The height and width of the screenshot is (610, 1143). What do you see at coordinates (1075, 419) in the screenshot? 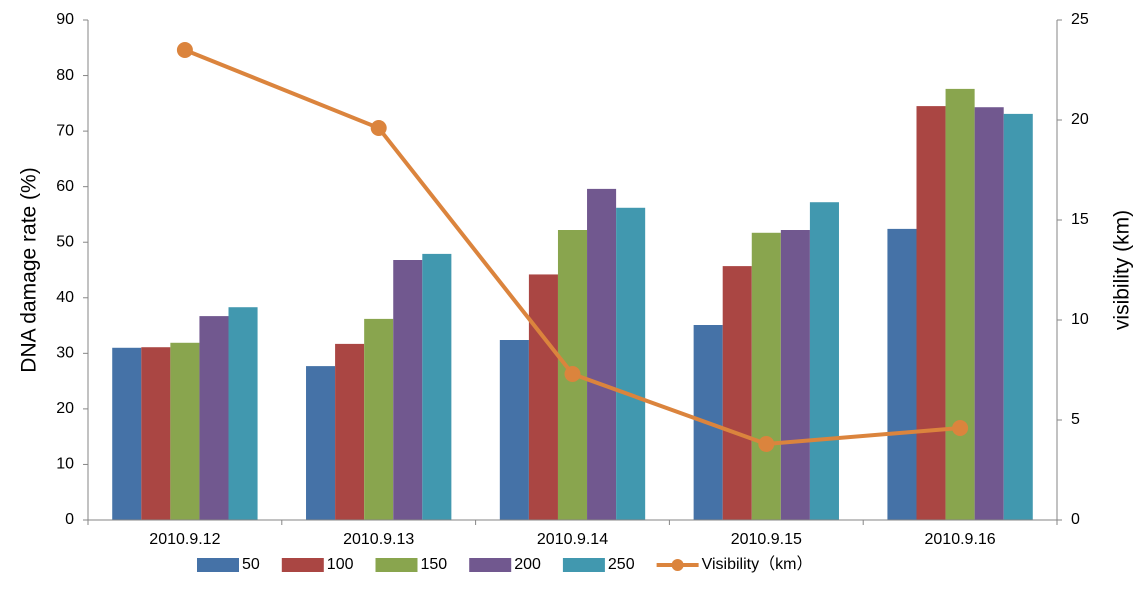
I see `y2-tick-label: 5` at bounding box center [1075, 419].